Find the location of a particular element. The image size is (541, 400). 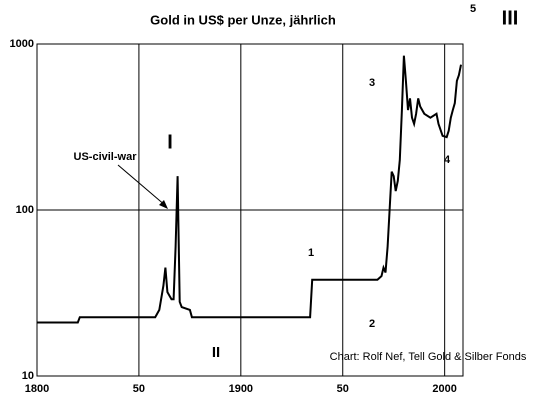

annotation: I is located at coordinates (170, 142).